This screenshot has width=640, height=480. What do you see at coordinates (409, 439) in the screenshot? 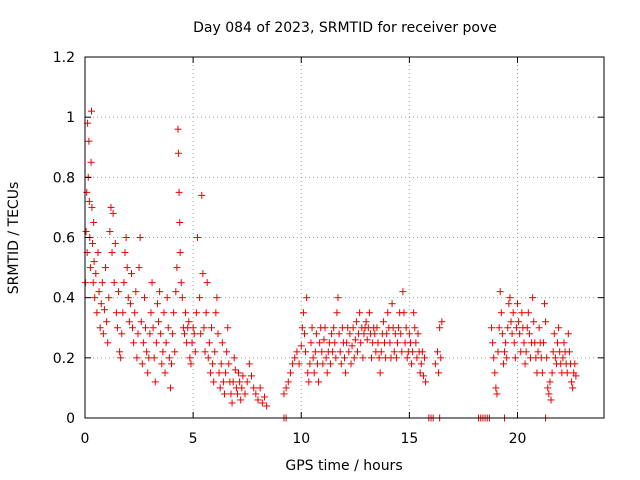
I see `x-tick-label: 15` at bounding box center [409, 439].